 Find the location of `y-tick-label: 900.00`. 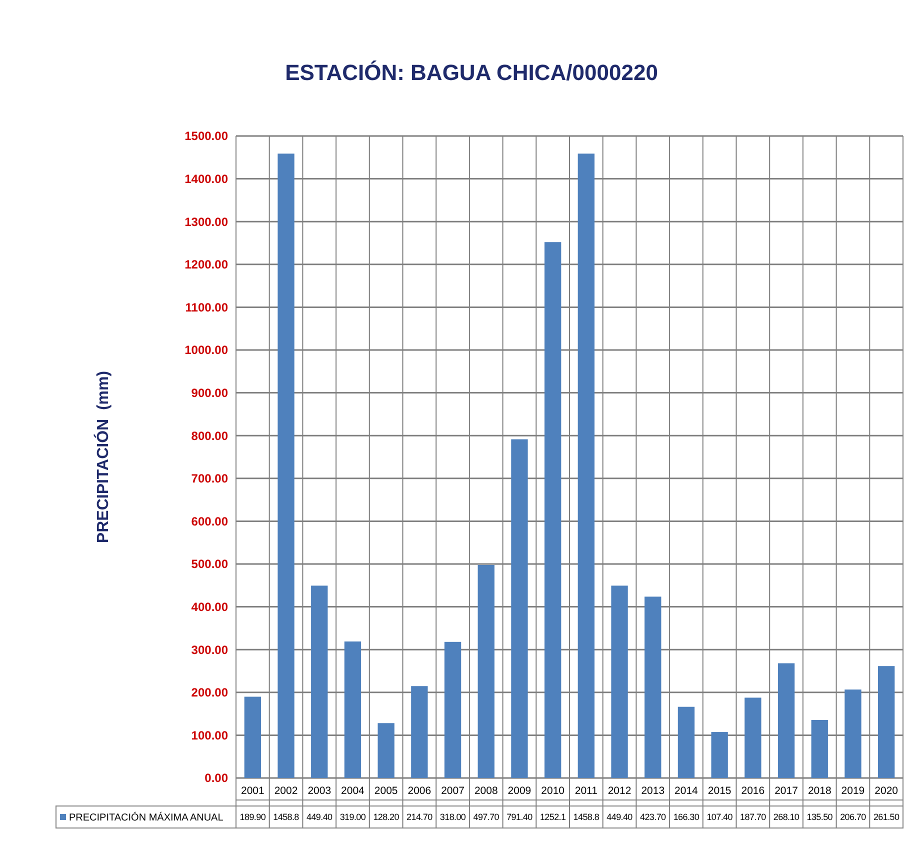

y-tick-label: 900.00 is located at coordinates (209, 393).